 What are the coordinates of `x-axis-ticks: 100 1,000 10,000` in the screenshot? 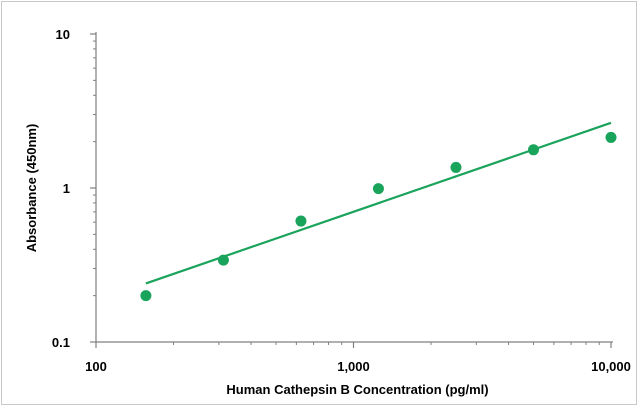 It's located at (358, 358).